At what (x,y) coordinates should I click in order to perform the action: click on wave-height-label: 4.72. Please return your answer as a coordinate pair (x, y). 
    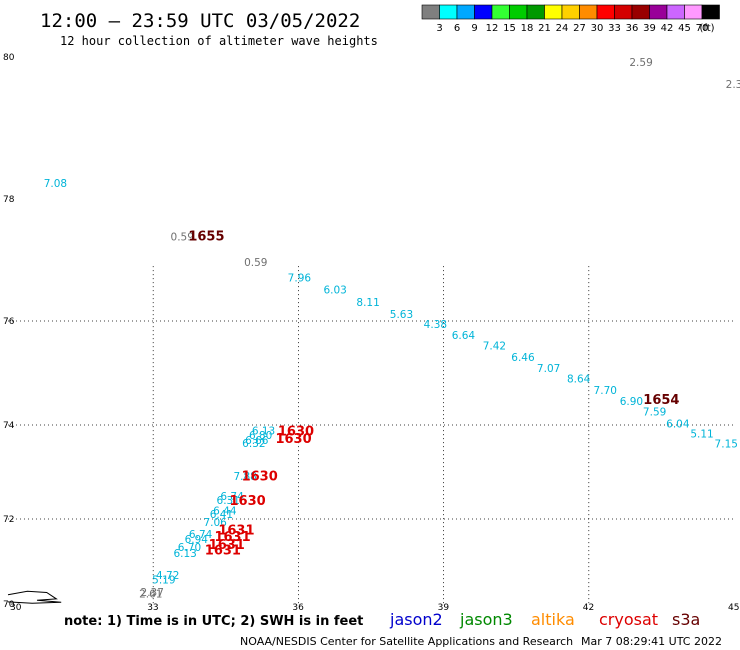
    Looking at the image, I should click on (167, 576).